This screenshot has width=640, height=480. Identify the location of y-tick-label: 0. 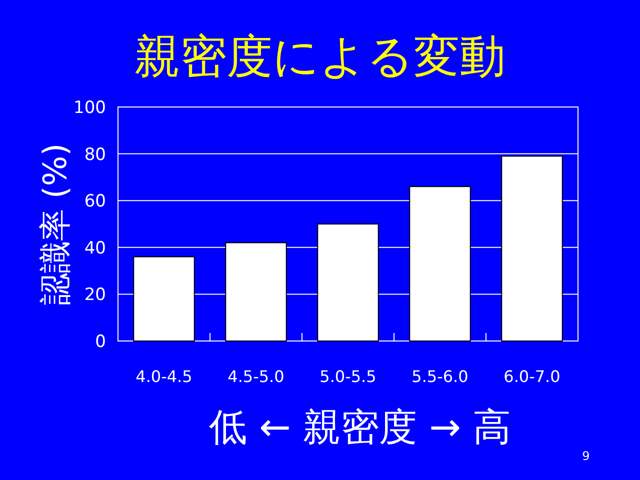
(100, 342).